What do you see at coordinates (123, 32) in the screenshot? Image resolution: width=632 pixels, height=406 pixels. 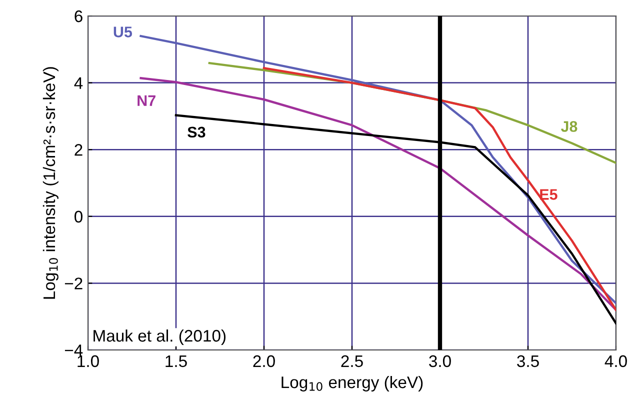 I see `series-label: U5` at bounding box center [123, 32].